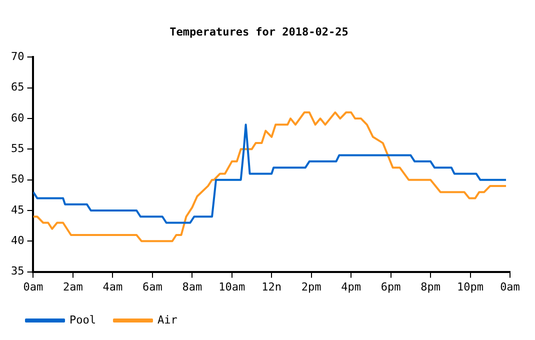  Describe the element at coordinates (17, 117) in the screenshot. I see `y-tick-label: 60` at that location.